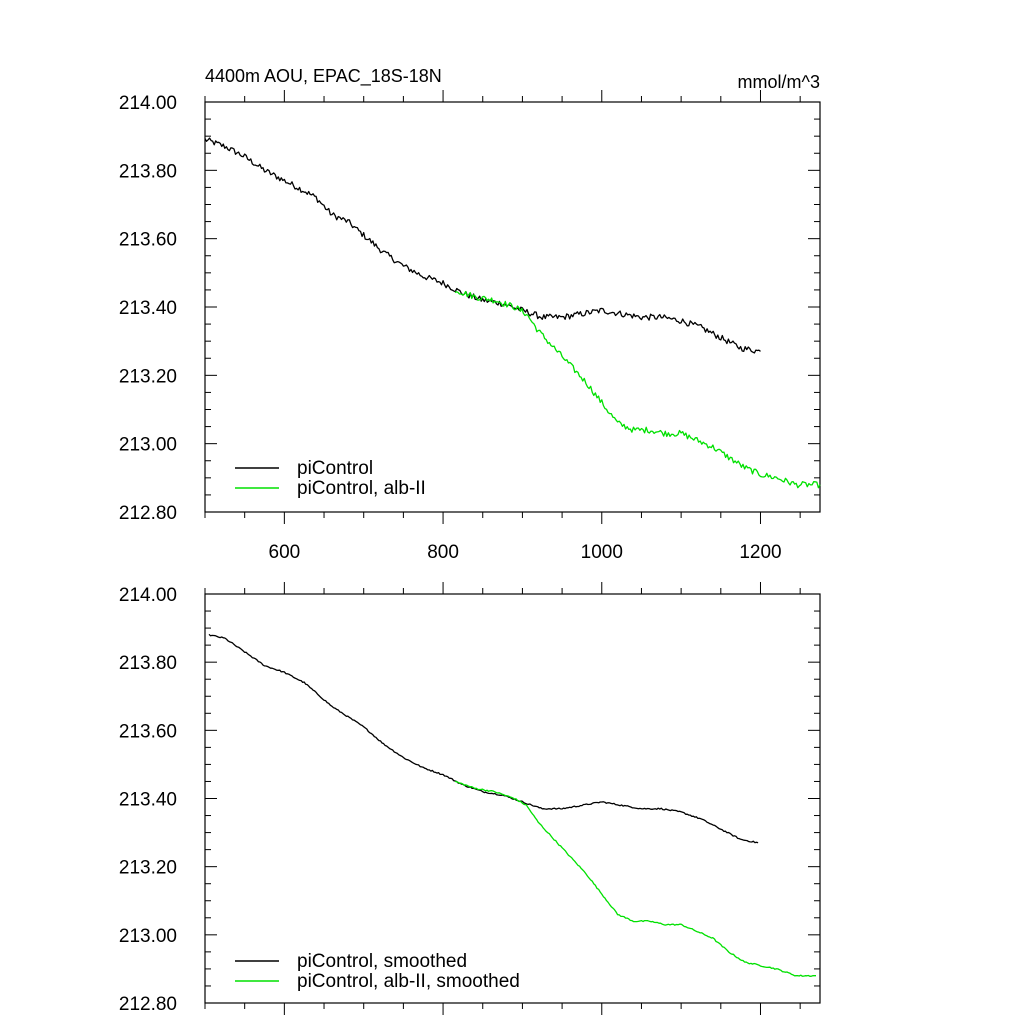  What do you see at coordinates (602, 552) in the screenshot?
I see `x-tick-label: 1000` at bounding box center [602, 552].